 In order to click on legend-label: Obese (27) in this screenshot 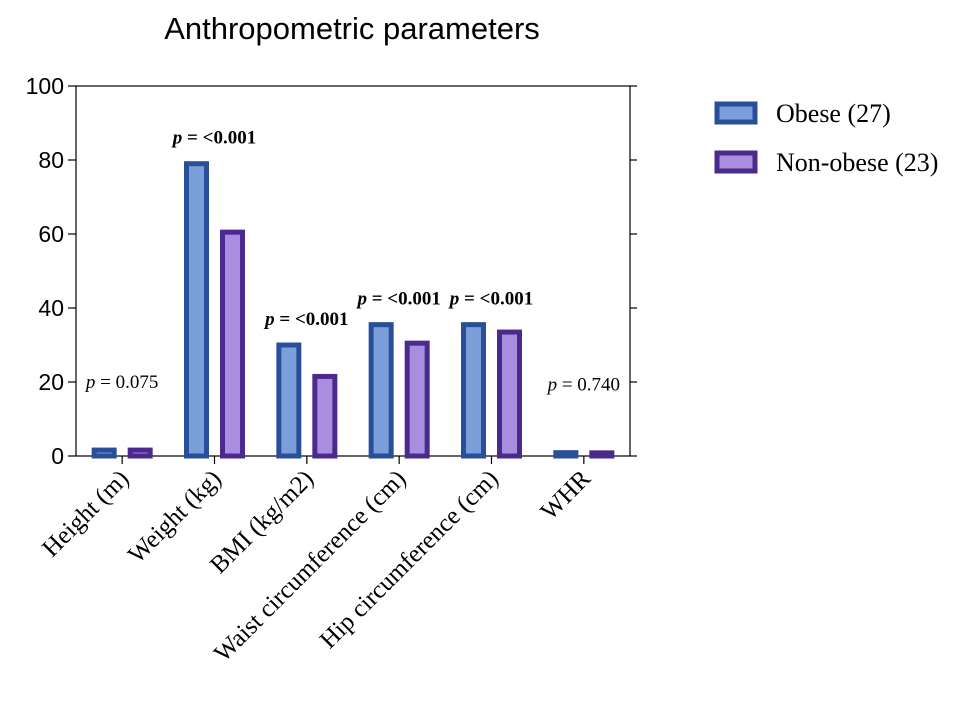, I will do `click(833, 113)`.